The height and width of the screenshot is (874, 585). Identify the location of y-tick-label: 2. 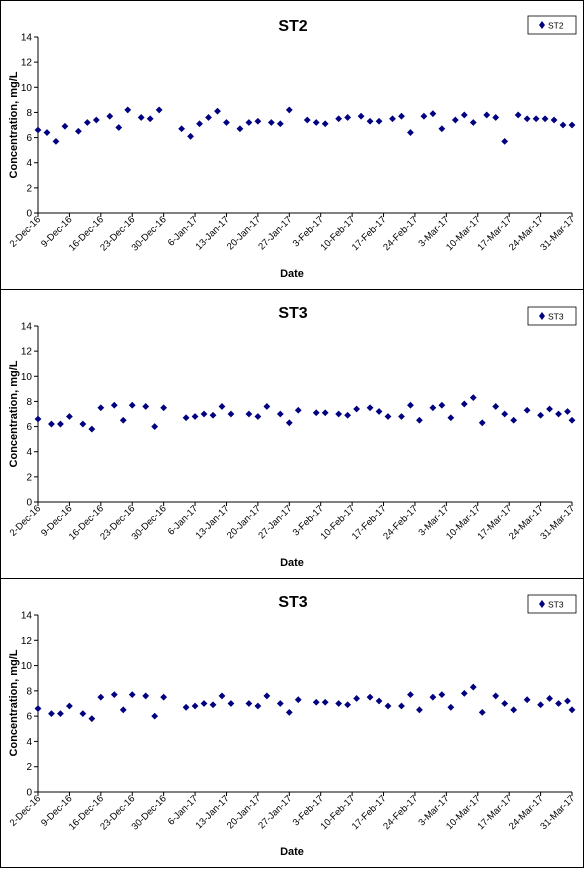
(29, 477).